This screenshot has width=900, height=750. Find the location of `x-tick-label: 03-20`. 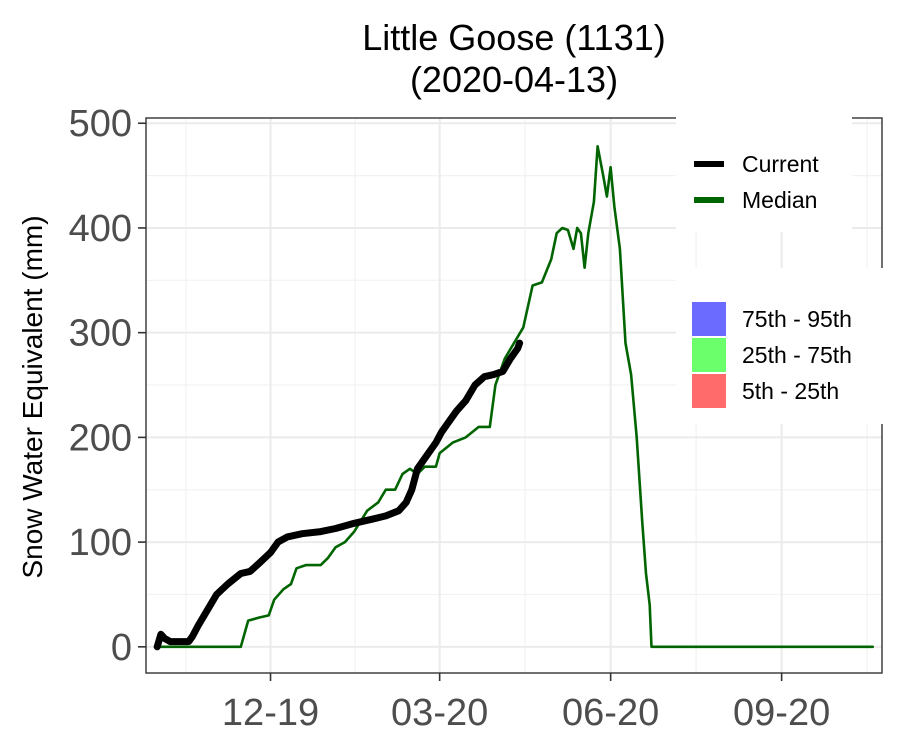

x-tick-label: 03-20 is located at coordinates (439, 713).